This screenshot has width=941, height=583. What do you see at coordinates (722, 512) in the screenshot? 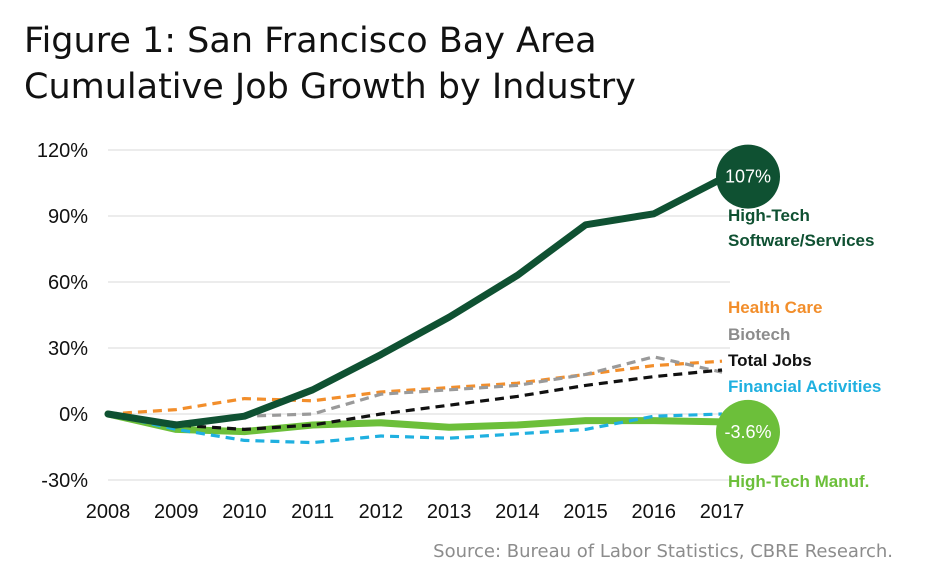
I see `x-tick-label: 2017` at bounding box center [722, 512].